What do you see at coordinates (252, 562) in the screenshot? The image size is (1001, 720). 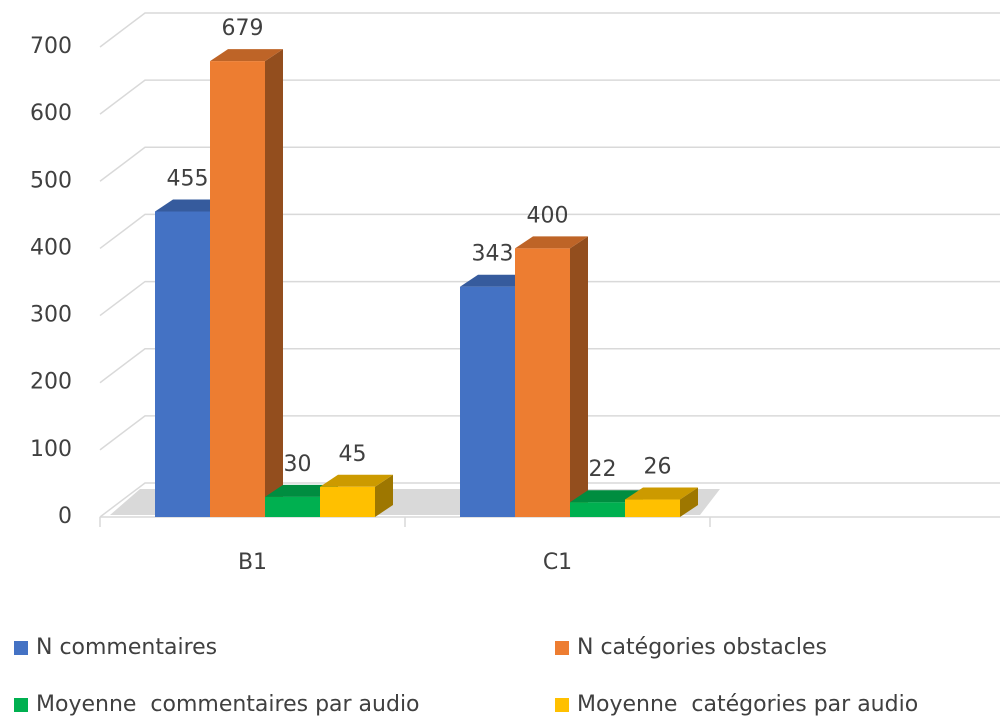 I see `x-tick-label: B1` at bounding box center [252, 562].